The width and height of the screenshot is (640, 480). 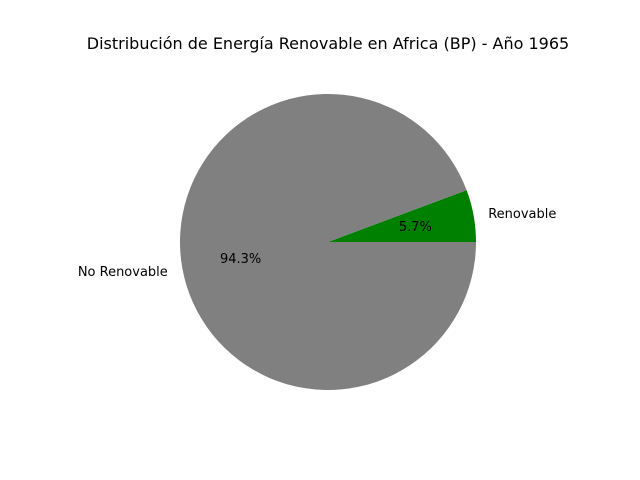 I want to click on slice-label: Renovable, so click(x=522, y=214).